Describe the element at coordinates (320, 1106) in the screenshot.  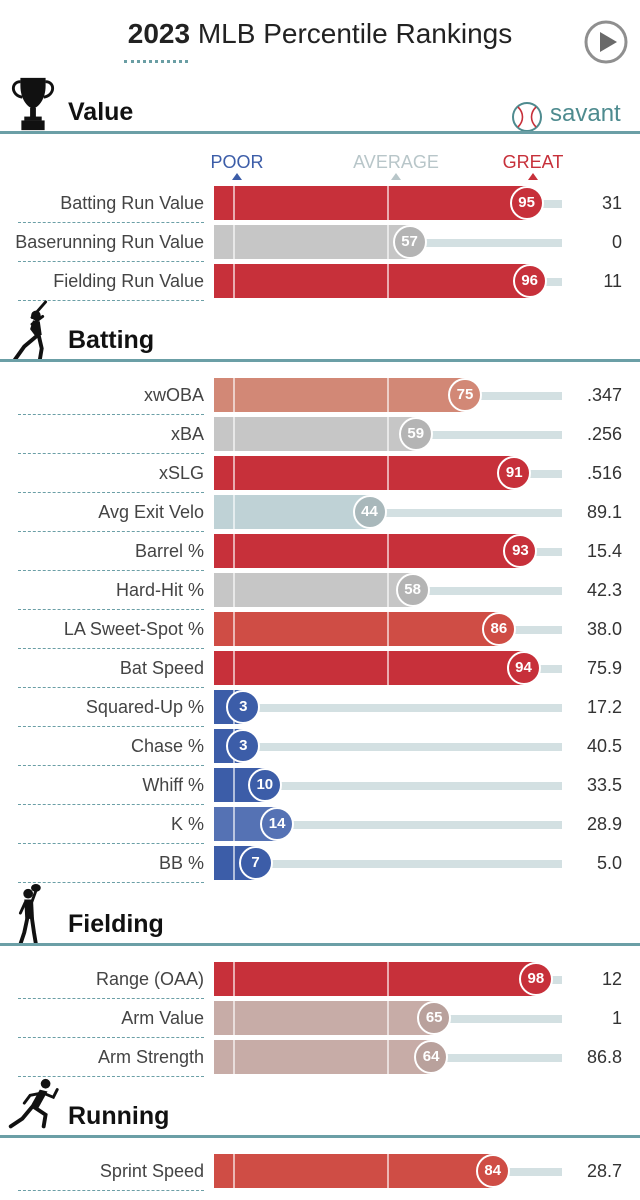
I see `section-running: Running` at that location.